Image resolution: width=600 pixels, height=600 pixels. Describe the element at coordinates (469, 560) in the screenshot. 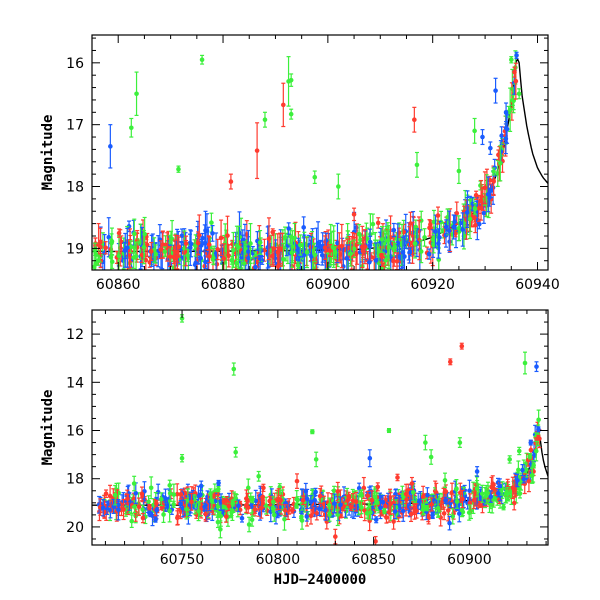

I see `x-tick-label: 60900` at that location.